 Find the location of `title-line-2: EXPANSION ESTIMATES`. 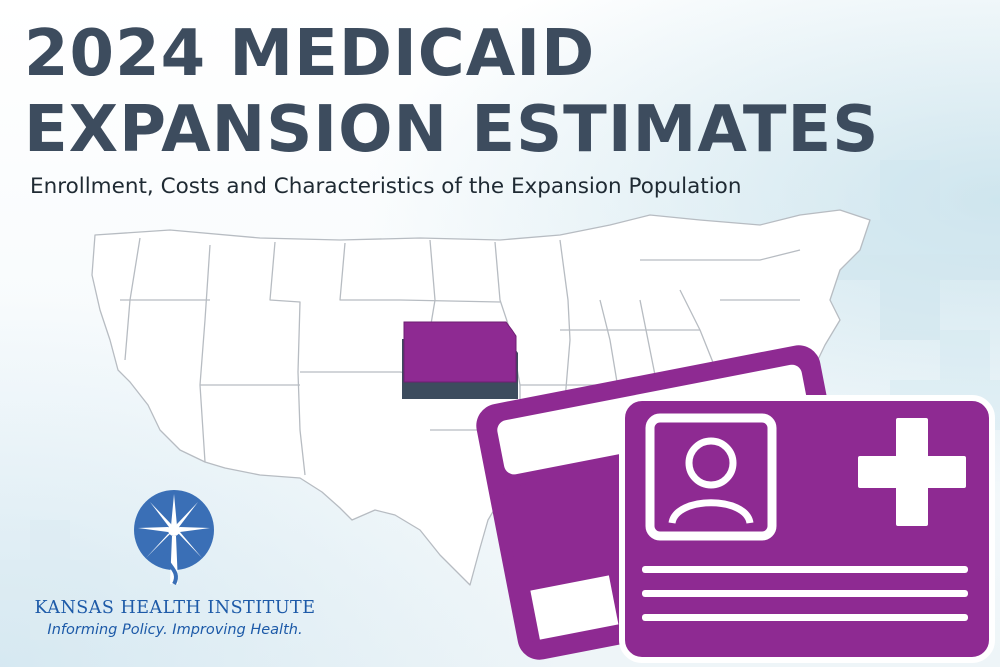

title-line-2: EXPANSION ESTIMATES is located at coordinates (452, 130).